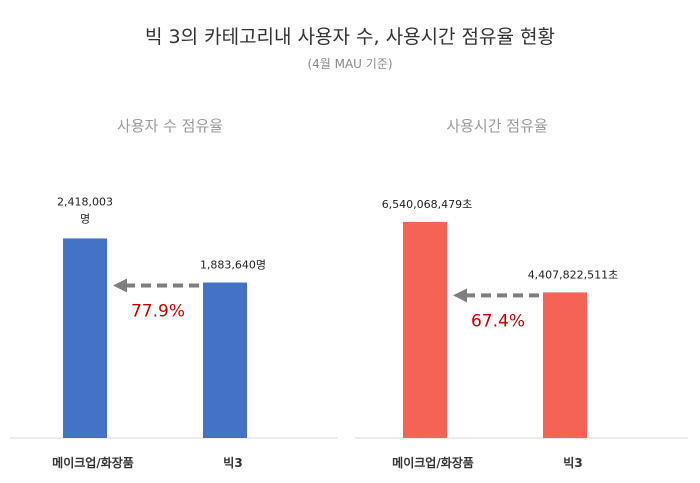 This screenshot has height=483, width=700. Describe the element at coordinates (350, 64) in the screenshot. I see `chart-subtitle: (4월 MAU 기준)` at that location.